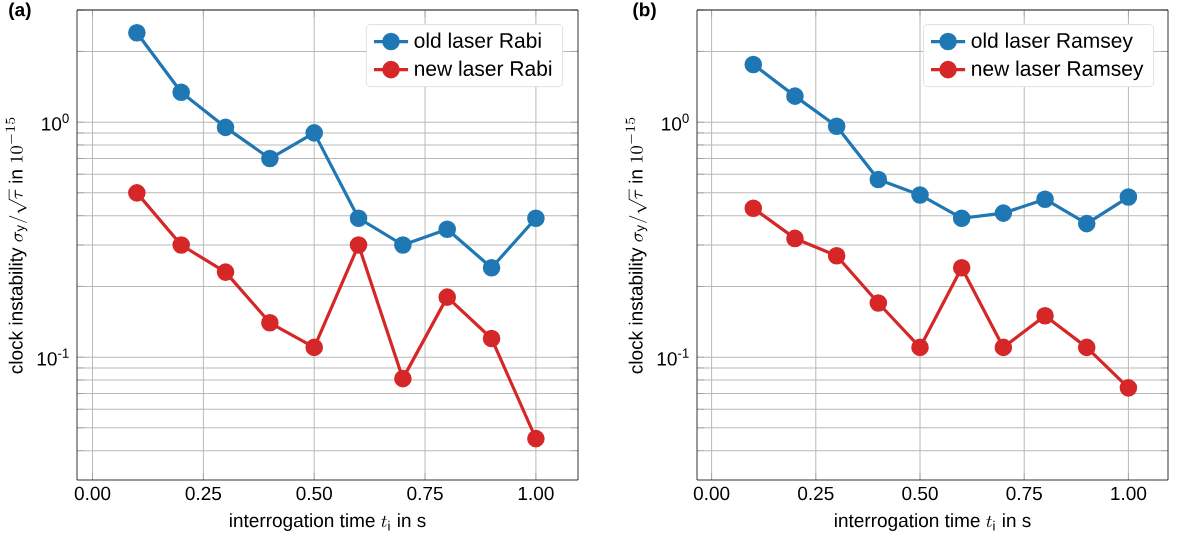 The width and height of the screenshot is (1181, 558). Describe the element at coordinates (20, 11) in the screenshot. I see `chart-title: (a)` at that location.